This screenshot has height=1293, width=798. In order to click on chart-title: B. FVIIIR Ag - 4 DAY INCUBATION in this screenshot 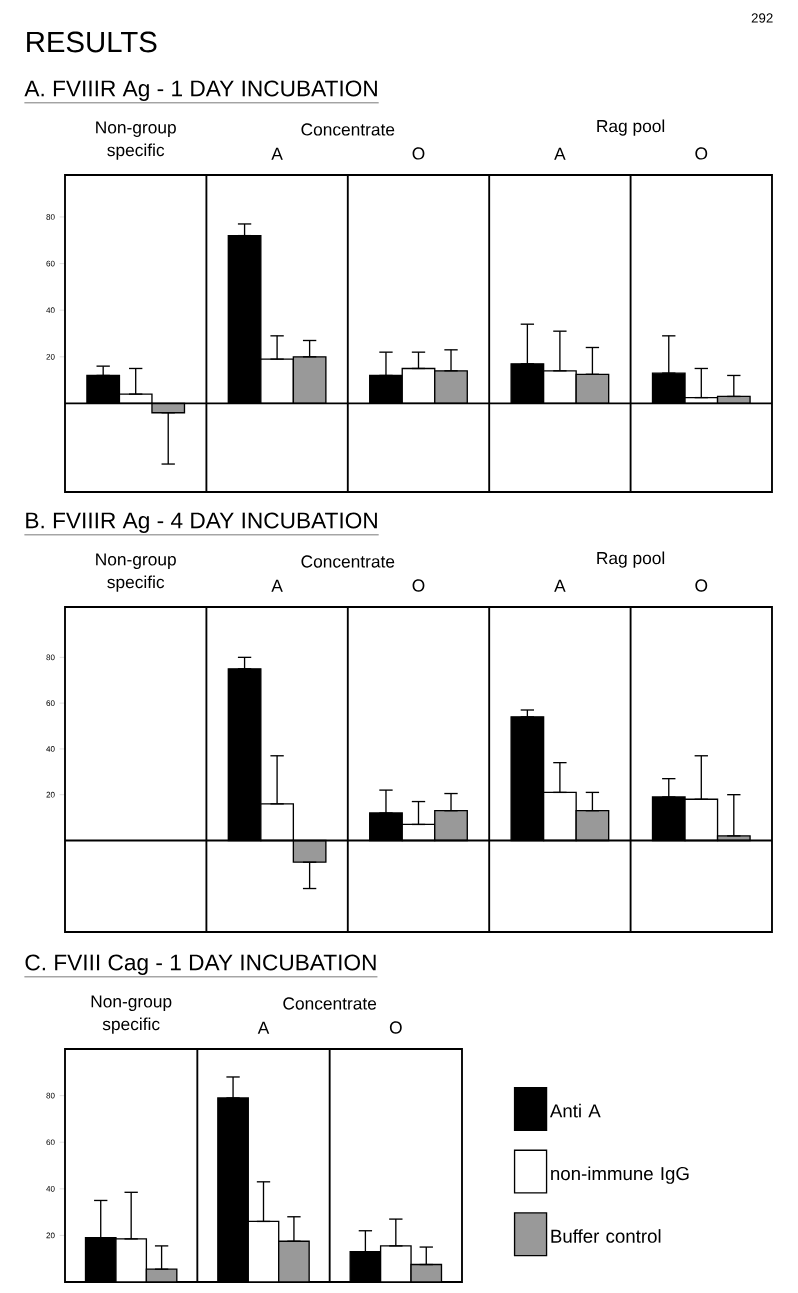, I will do `click(201, 522)`.